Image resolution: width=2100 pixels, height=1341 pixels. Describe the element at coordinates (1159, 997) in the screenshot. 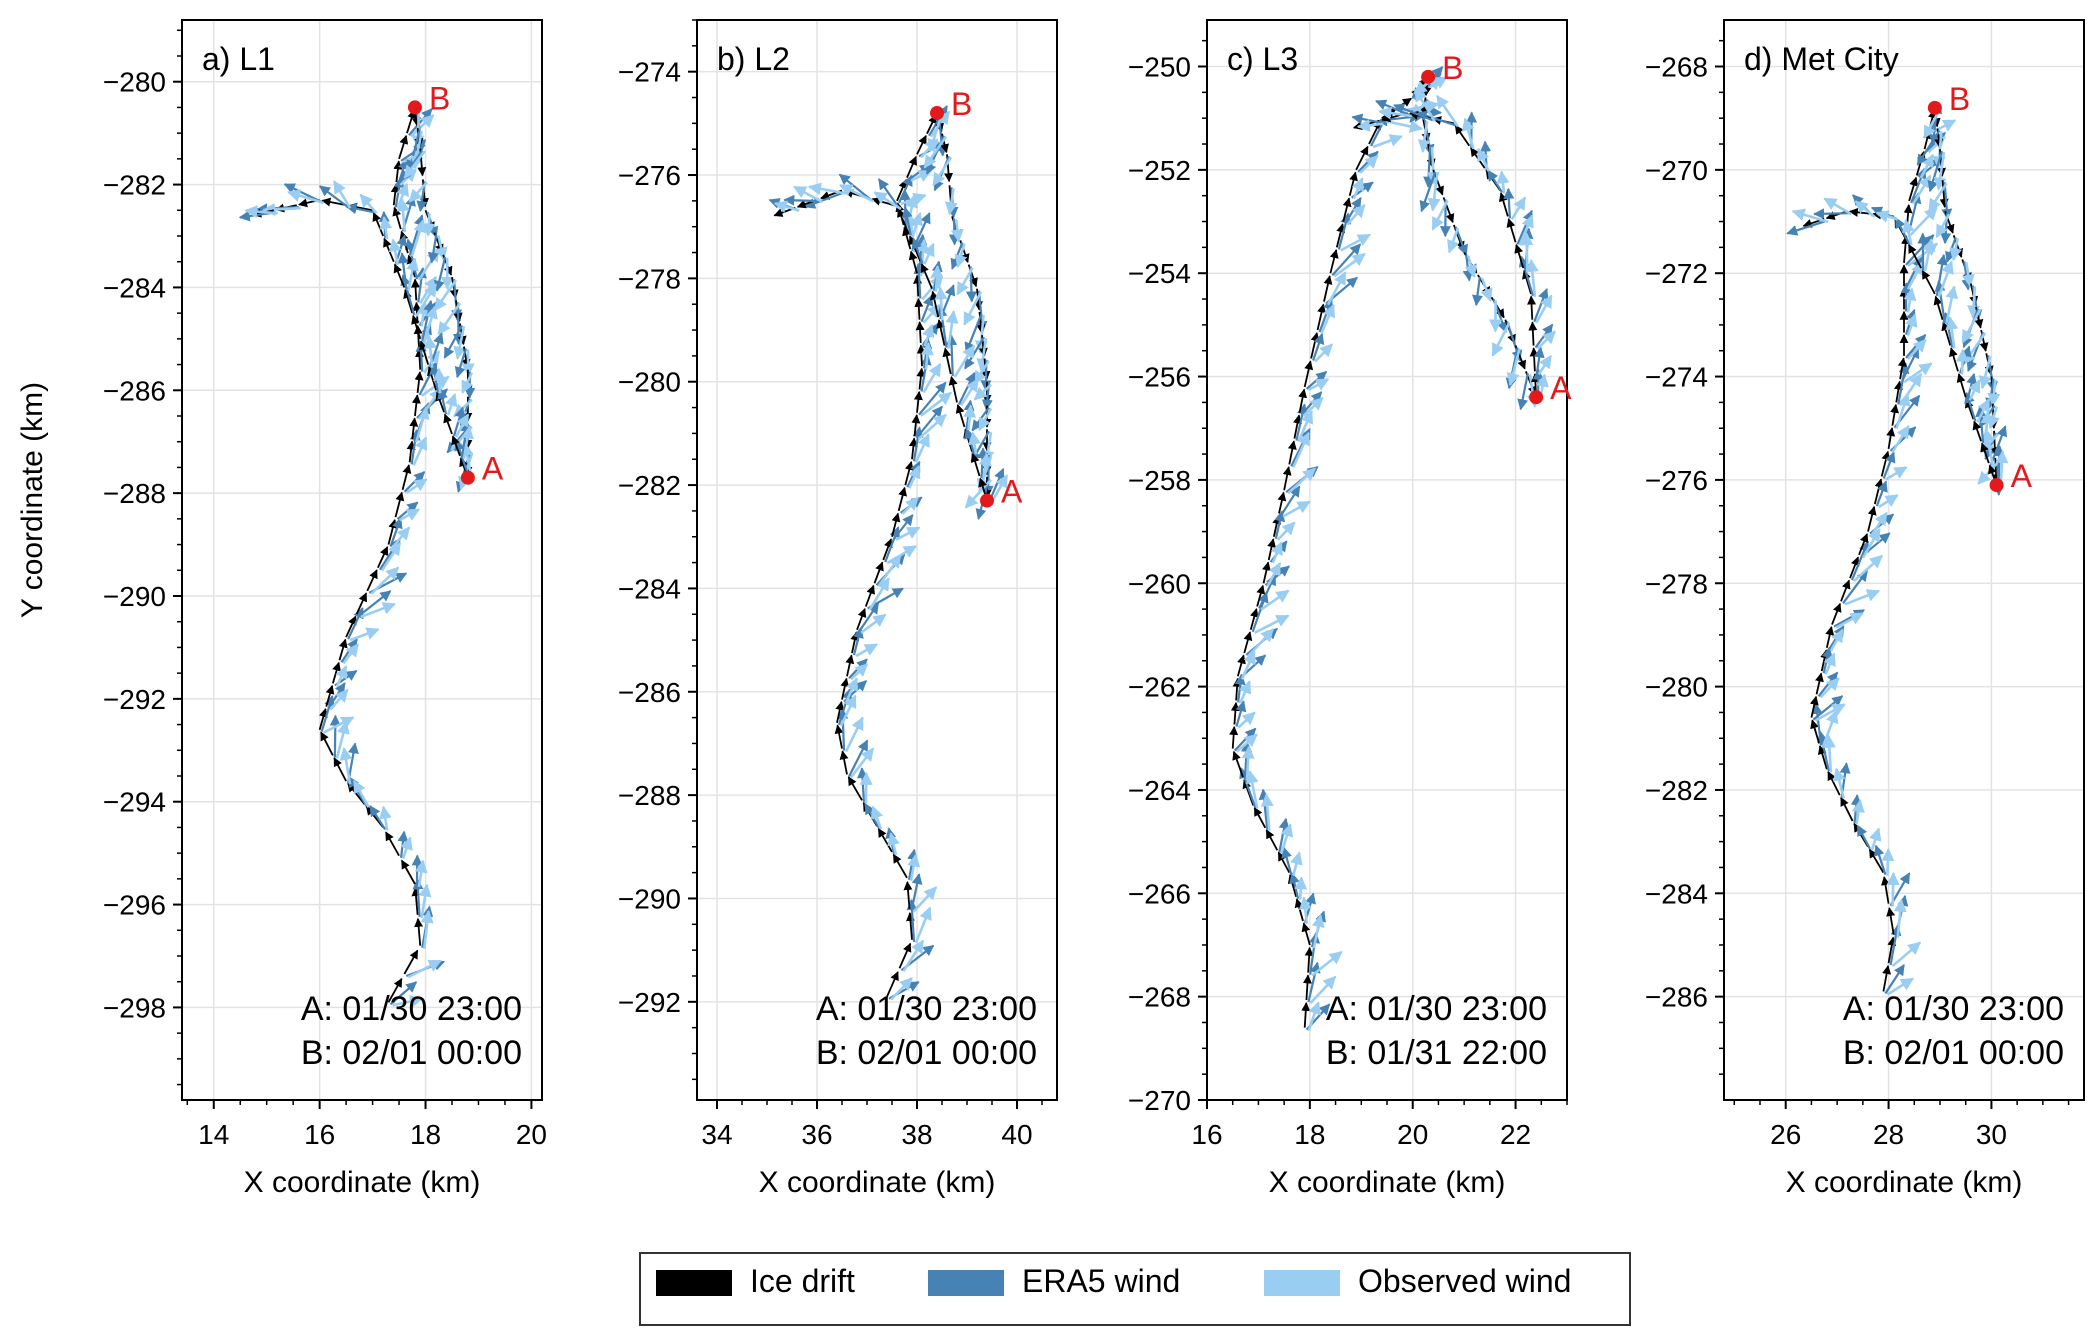

I see `y-tick-label: −268` at that location.